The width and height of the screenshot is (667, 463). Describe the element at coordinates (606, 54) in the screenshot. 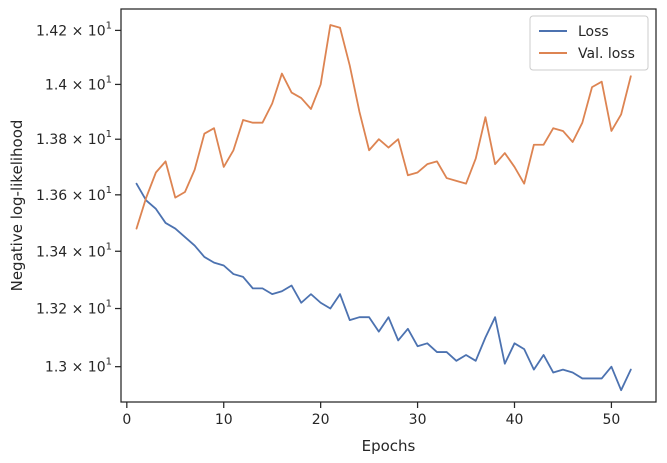

I see `legend-label-val-loss: Val. loss` at that location.